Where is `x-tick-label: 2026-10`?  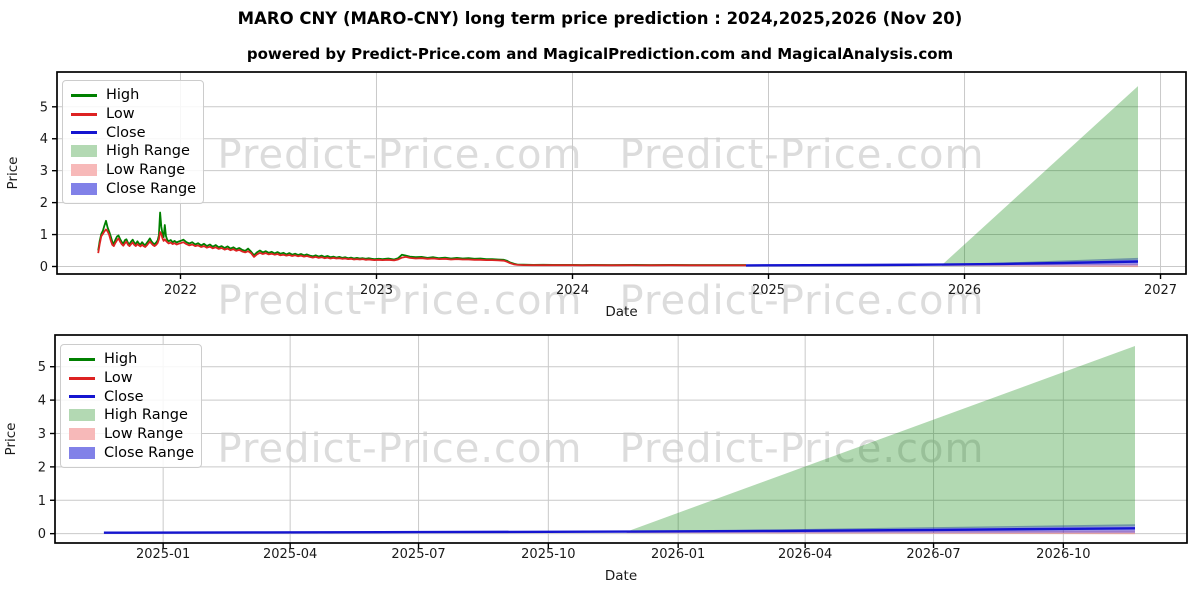
x-tick-label: 2026-10 is located at coordinates (1063, 554).